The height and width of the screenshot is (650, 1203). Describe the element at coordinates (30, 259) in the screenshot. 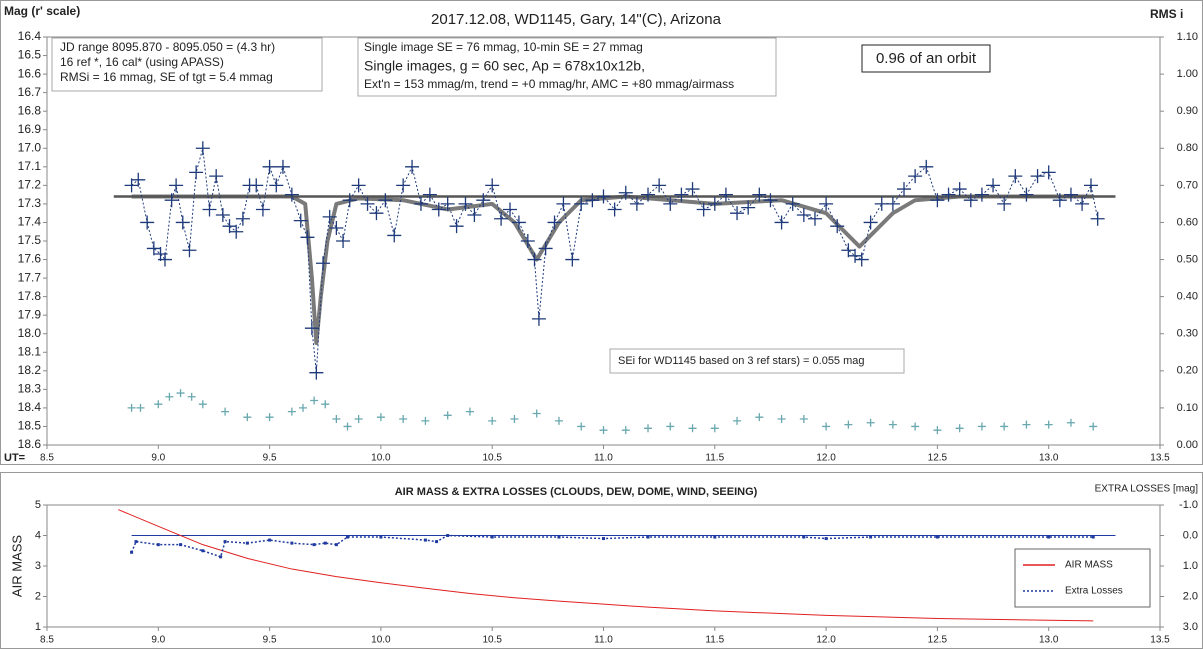

I see `y-tick-label: 17.6` at that location.